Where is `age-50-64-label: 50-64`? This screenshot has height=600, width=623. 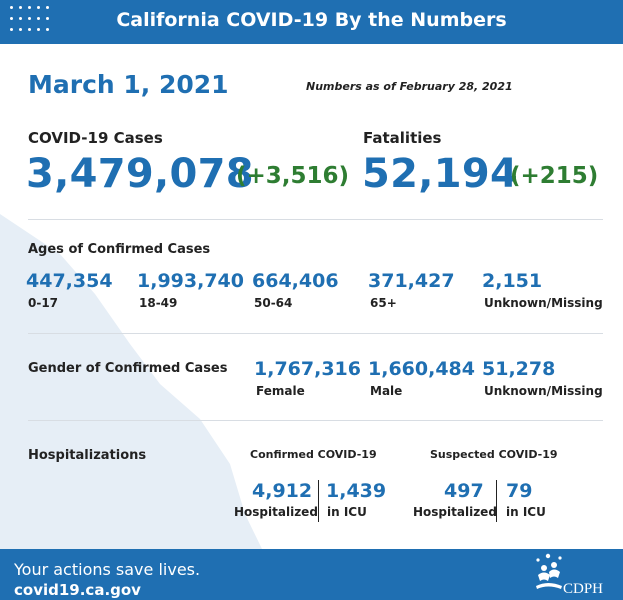 age-50-64-label: 50-64 is located at coordinates (273, 303).